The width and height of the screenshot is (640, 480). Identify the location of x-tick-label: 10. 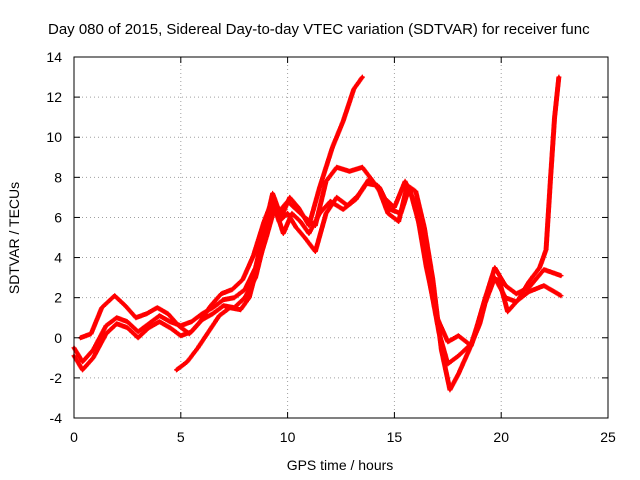
(288, 437).